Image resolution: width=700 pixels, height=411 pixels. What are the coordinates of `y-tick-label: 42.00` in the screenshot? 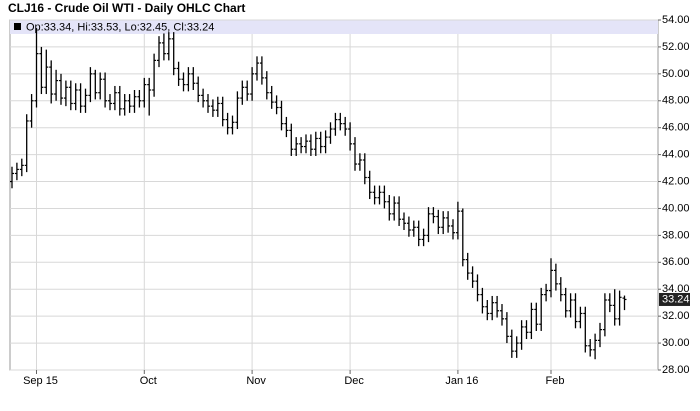 It's located at (676, 181).